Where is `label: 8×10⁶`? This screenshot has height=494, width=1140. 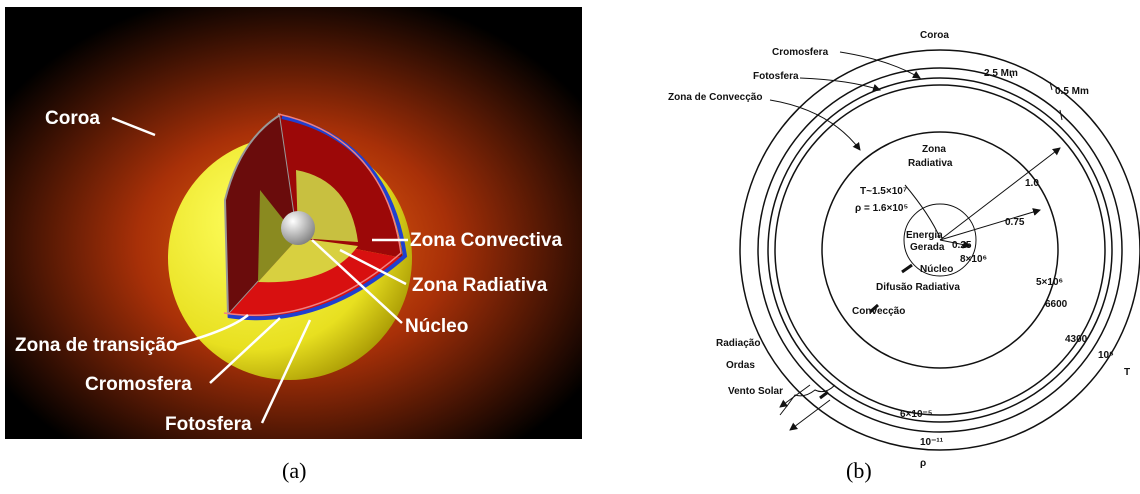 label: 8×10⁶ is located at coordinates (973, 259).